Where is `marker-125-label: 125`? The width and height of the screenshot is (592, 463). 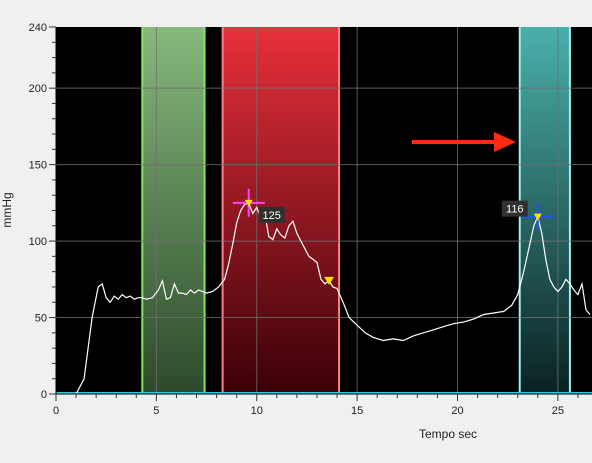
marker-125-label: 125 is located at coordinates (272, 216).